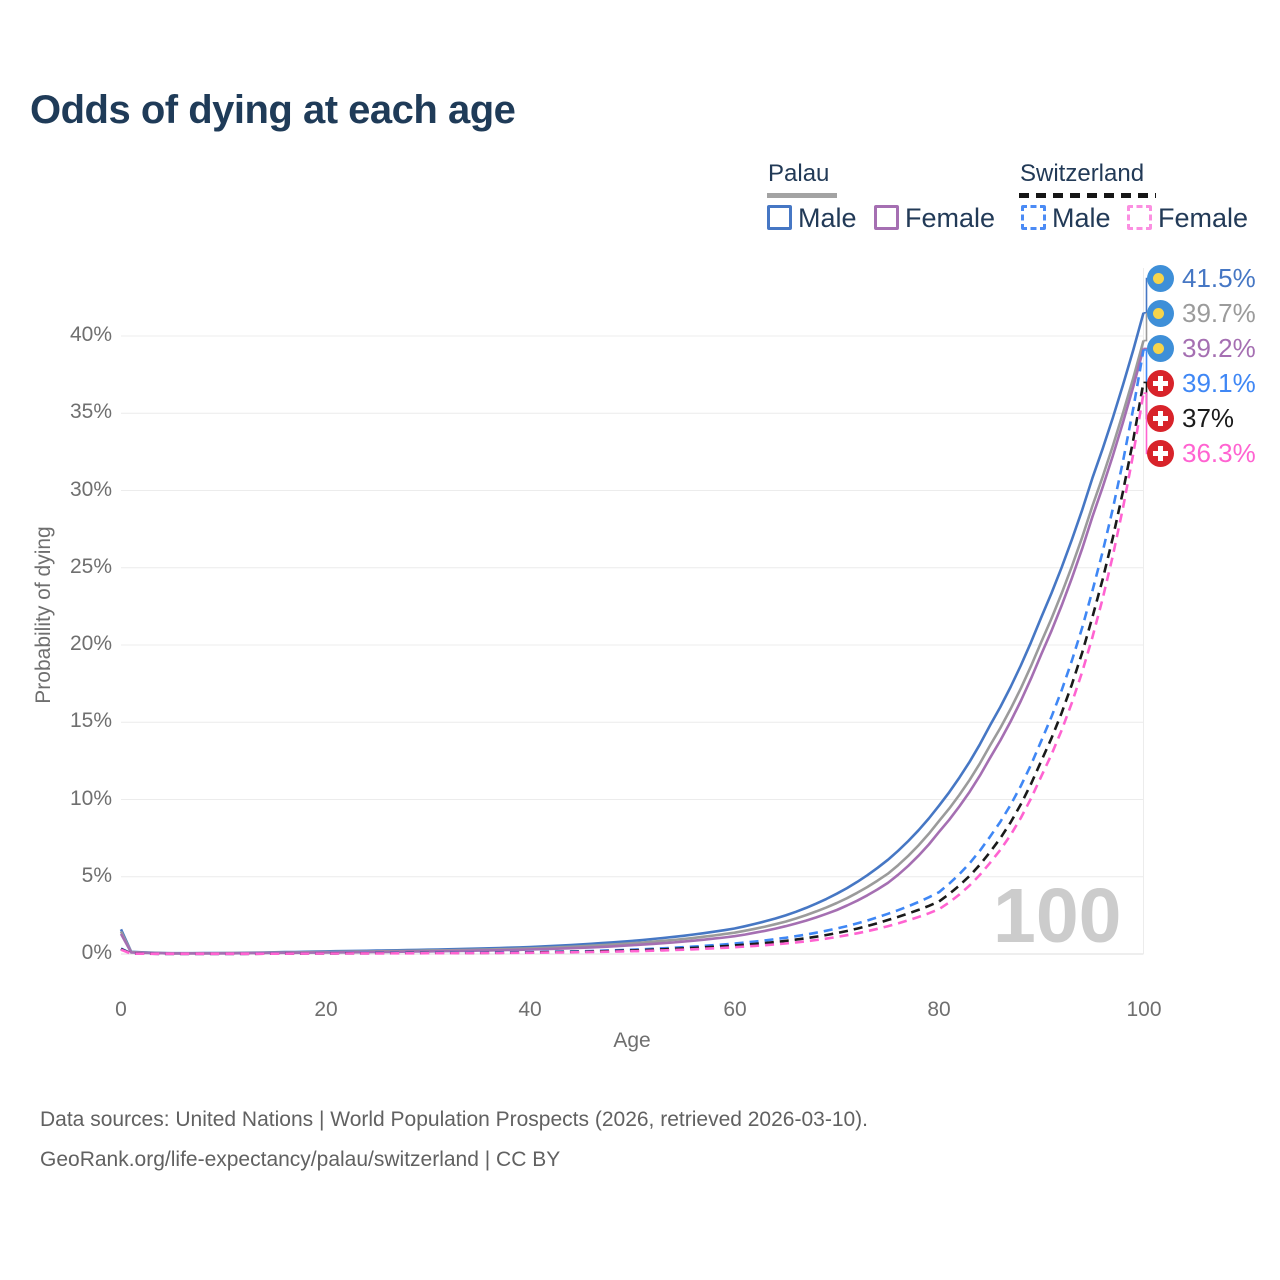 This screenshot has height=1280, width=1280. I want to click on y-tick-5: 5%, so click(96, 875).